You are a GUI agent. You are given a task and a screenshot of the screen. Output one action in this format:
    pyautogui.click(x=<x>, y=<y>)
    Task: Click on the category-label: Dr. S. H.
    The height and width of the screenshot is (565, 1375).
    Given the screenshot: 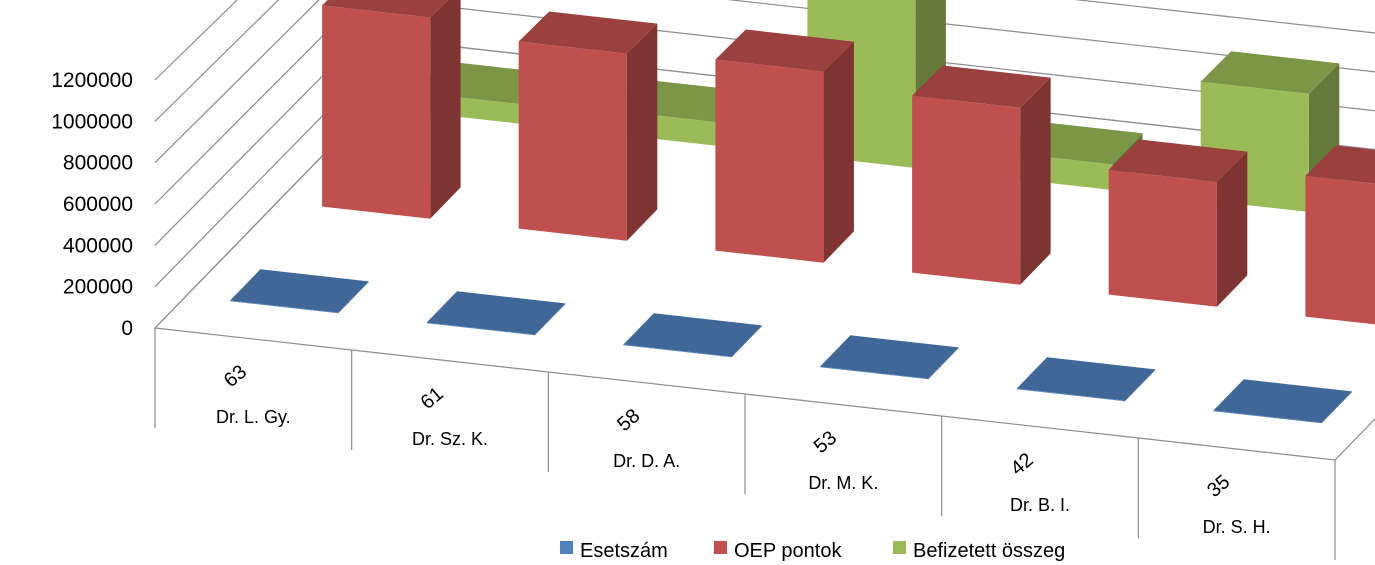 What is the action you would take?
    pyautogui.click(x=1237, y=527)
    